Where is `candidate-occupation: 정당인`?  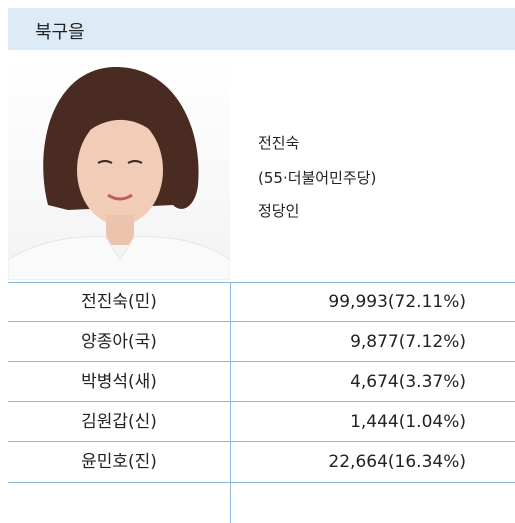
candidate-occupation: 정당인 is located at coordinates (279, 211).